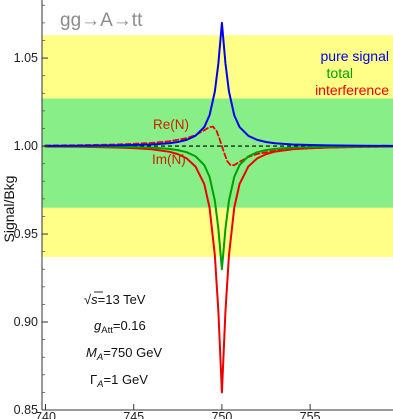 The height and width of the screenshot is (419, 393). What do you see at coordinates (115, 299) in the screenshot?
I see `param-sqrt-s: √s=13 TeV` at bounding box center [115, 299].